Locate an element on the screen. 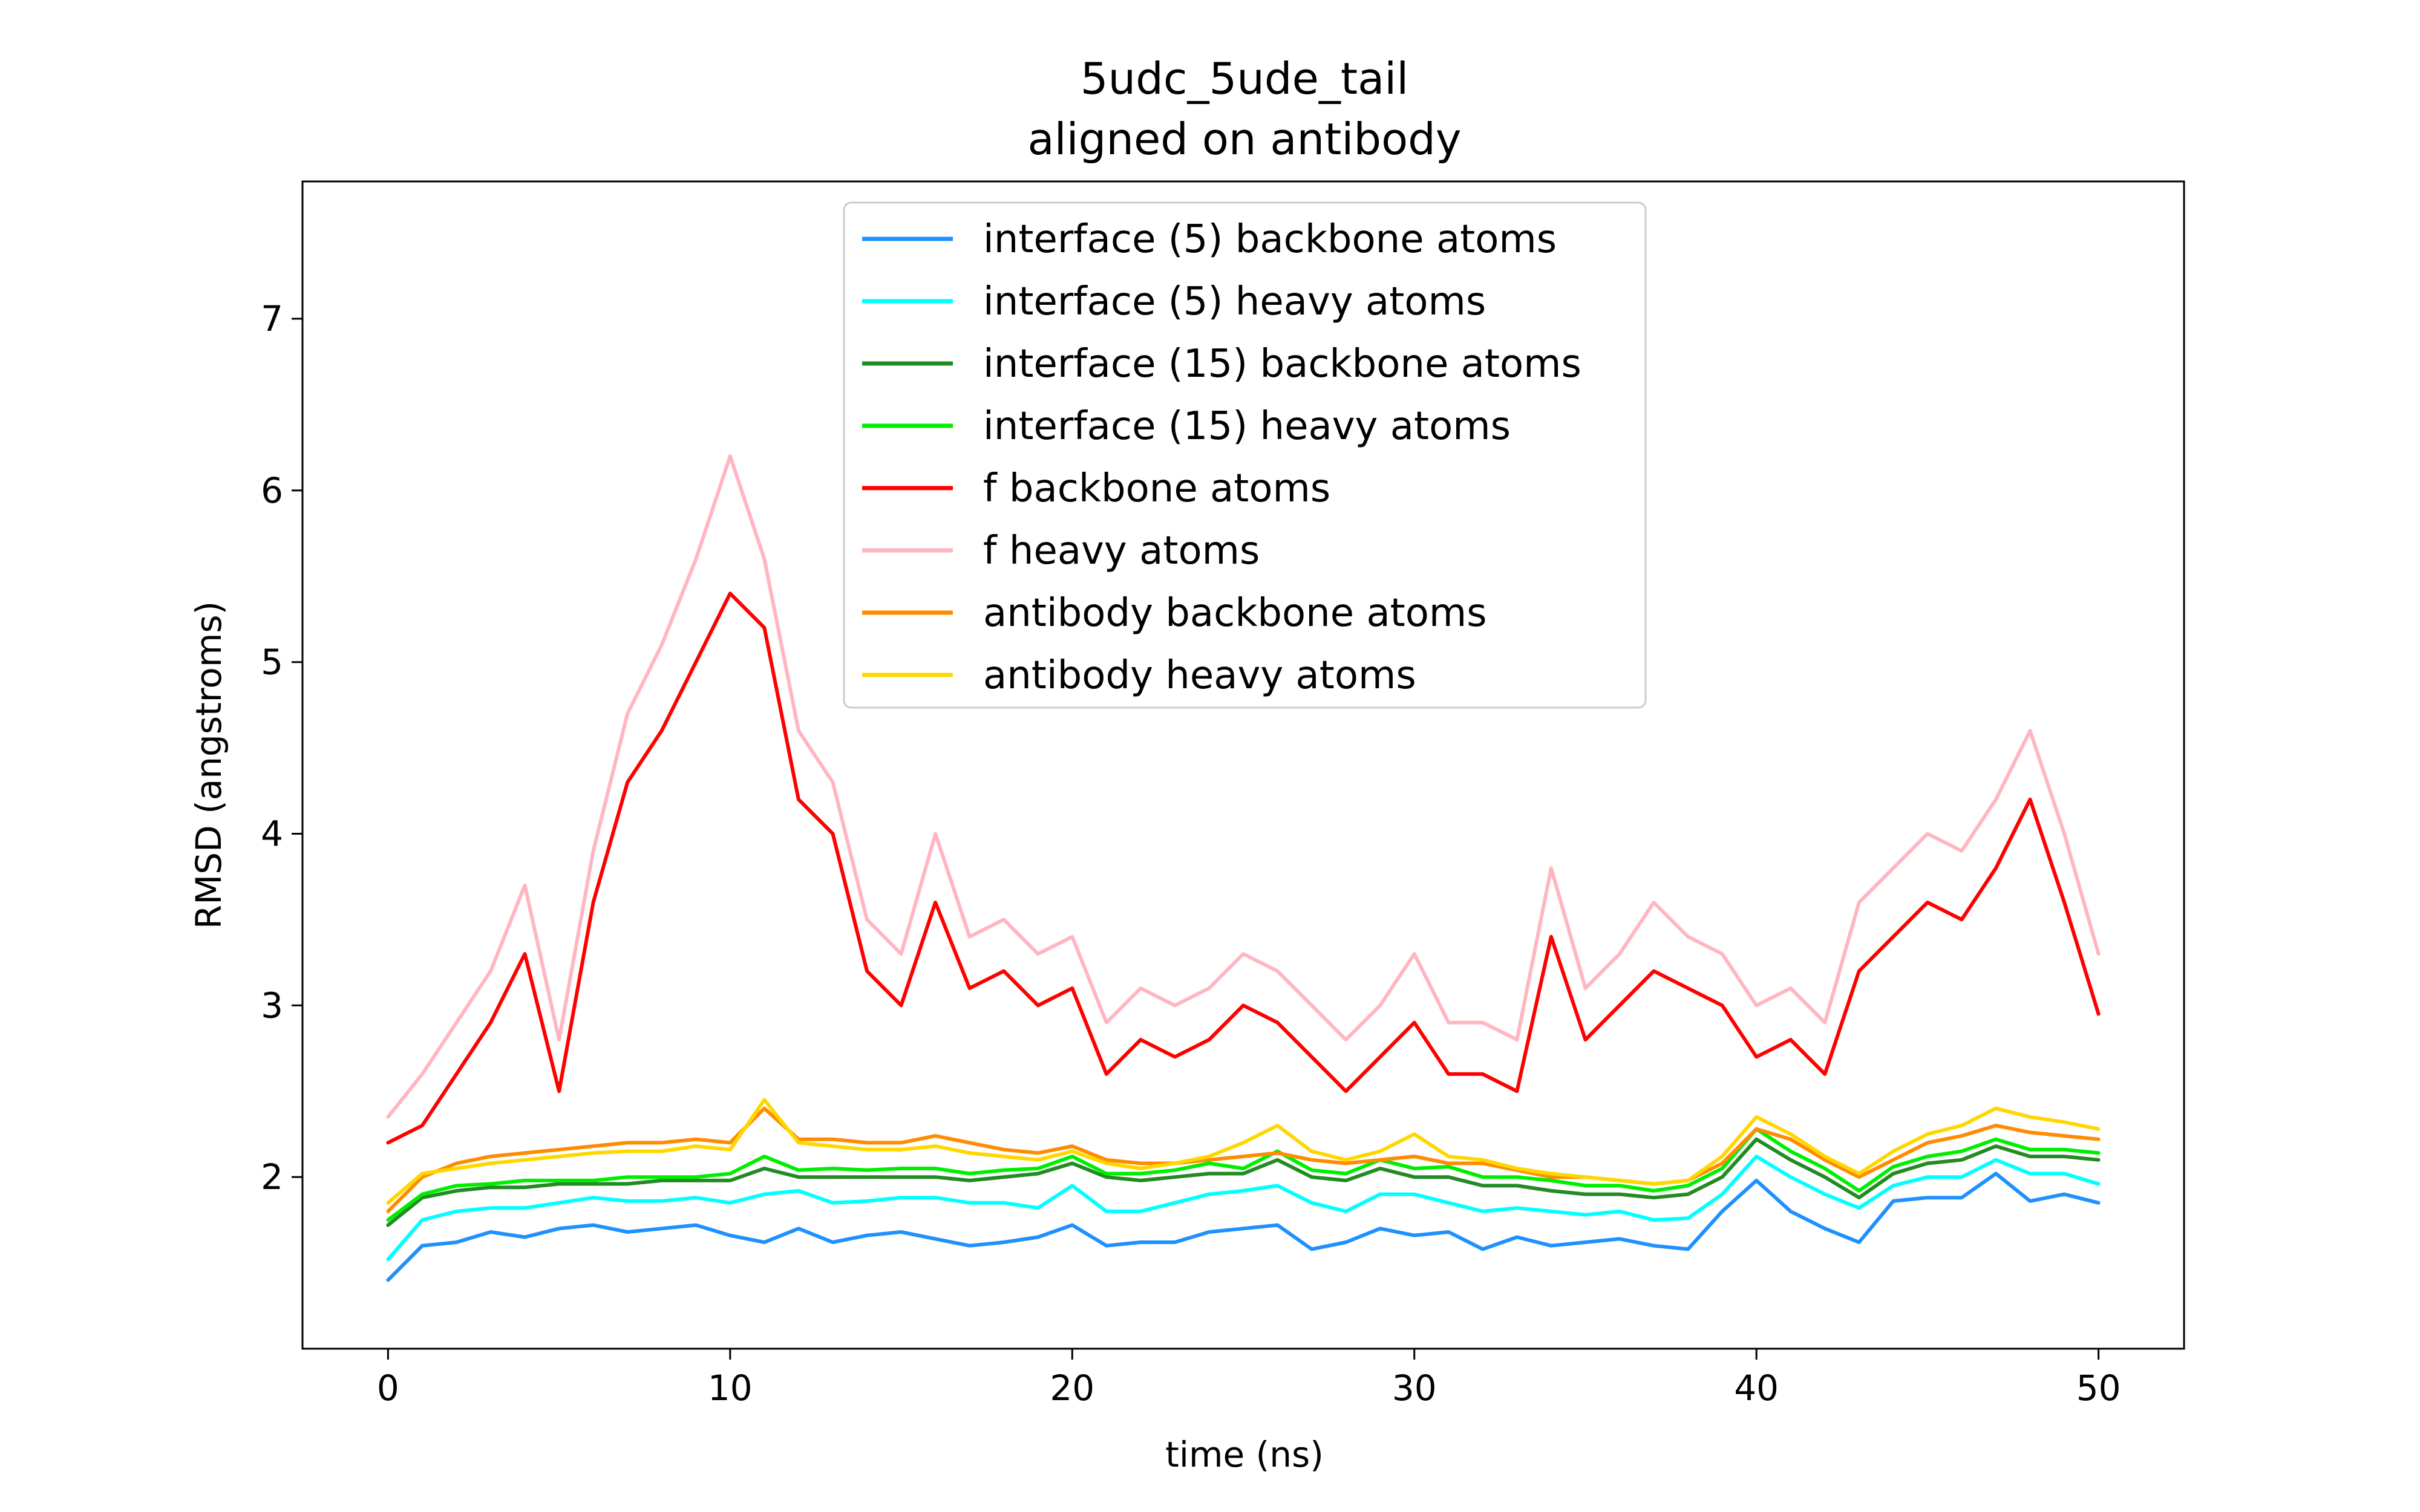 The height and width of the screenshot is (1512, 2420). y-tick-label-1: 3 is located at coordinates (272, 1005).